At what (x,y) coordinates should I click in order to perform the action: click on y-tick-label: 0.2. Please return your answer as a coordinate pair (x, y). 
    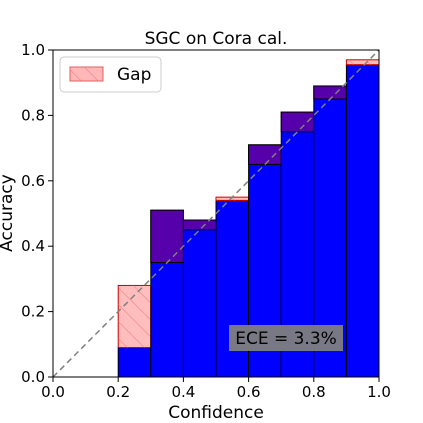
    Looking at the image, I should click on (33, 312).